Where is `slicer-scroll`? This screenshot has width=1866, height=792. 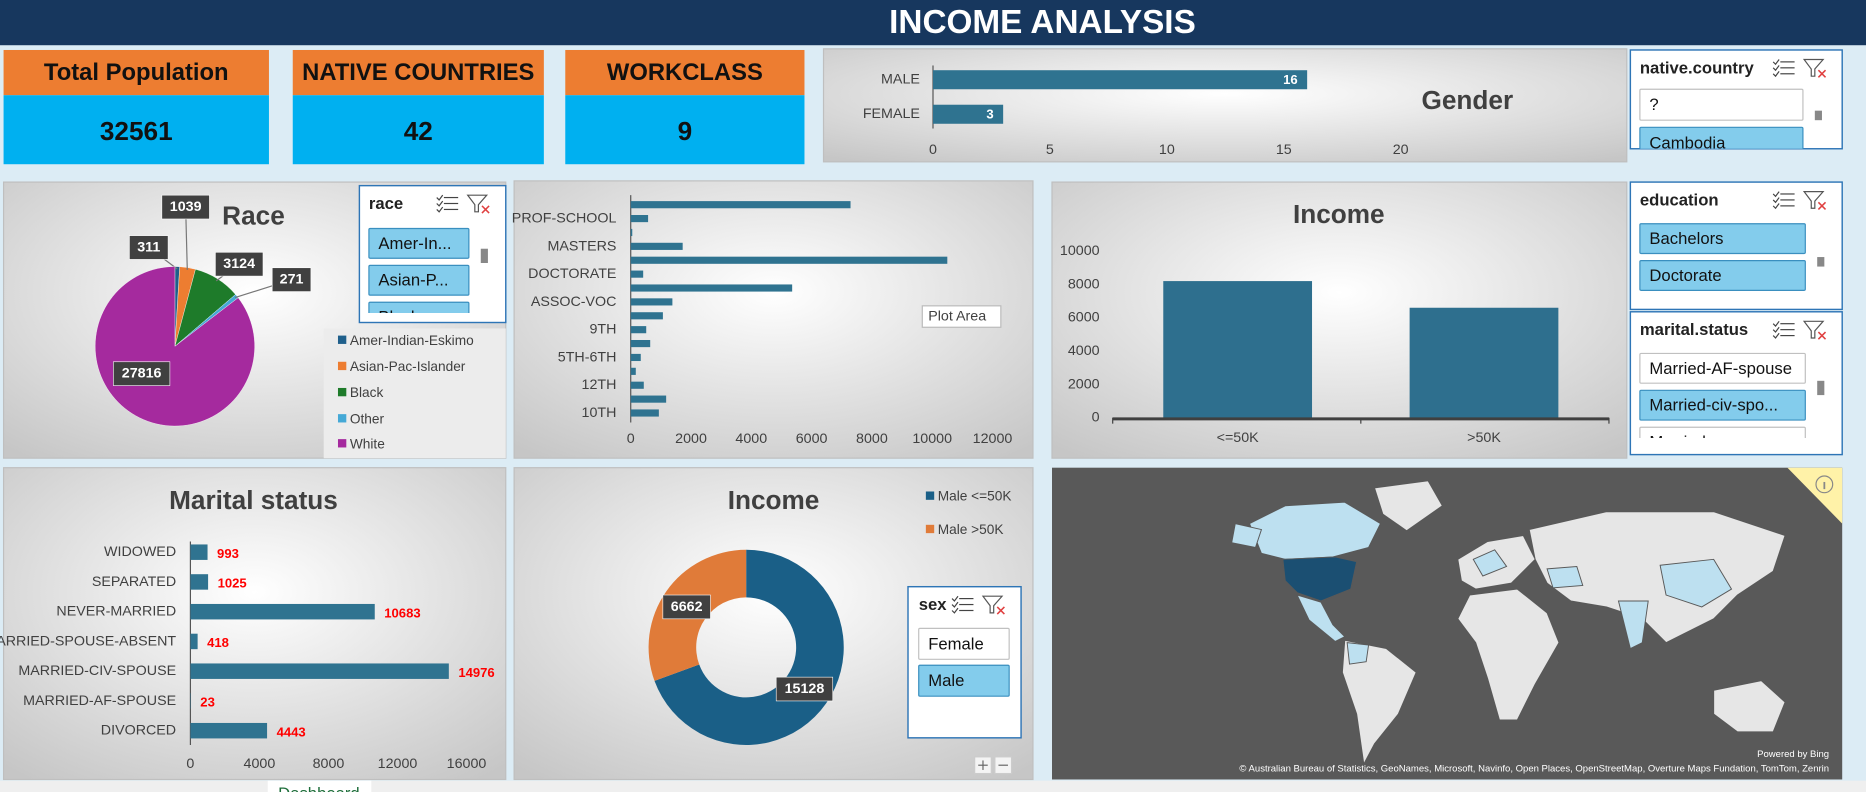 slicer-scroll is located at coordinates (1821, 388).